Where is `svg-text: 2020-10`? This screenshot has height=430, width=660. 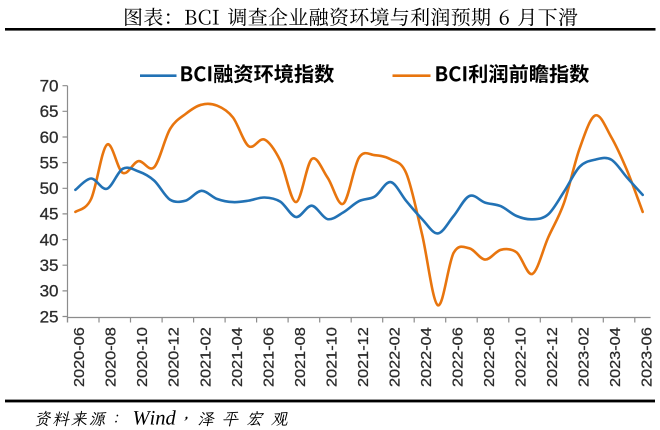 svg-text: 2020-10 is located at coordinates (143, 357).